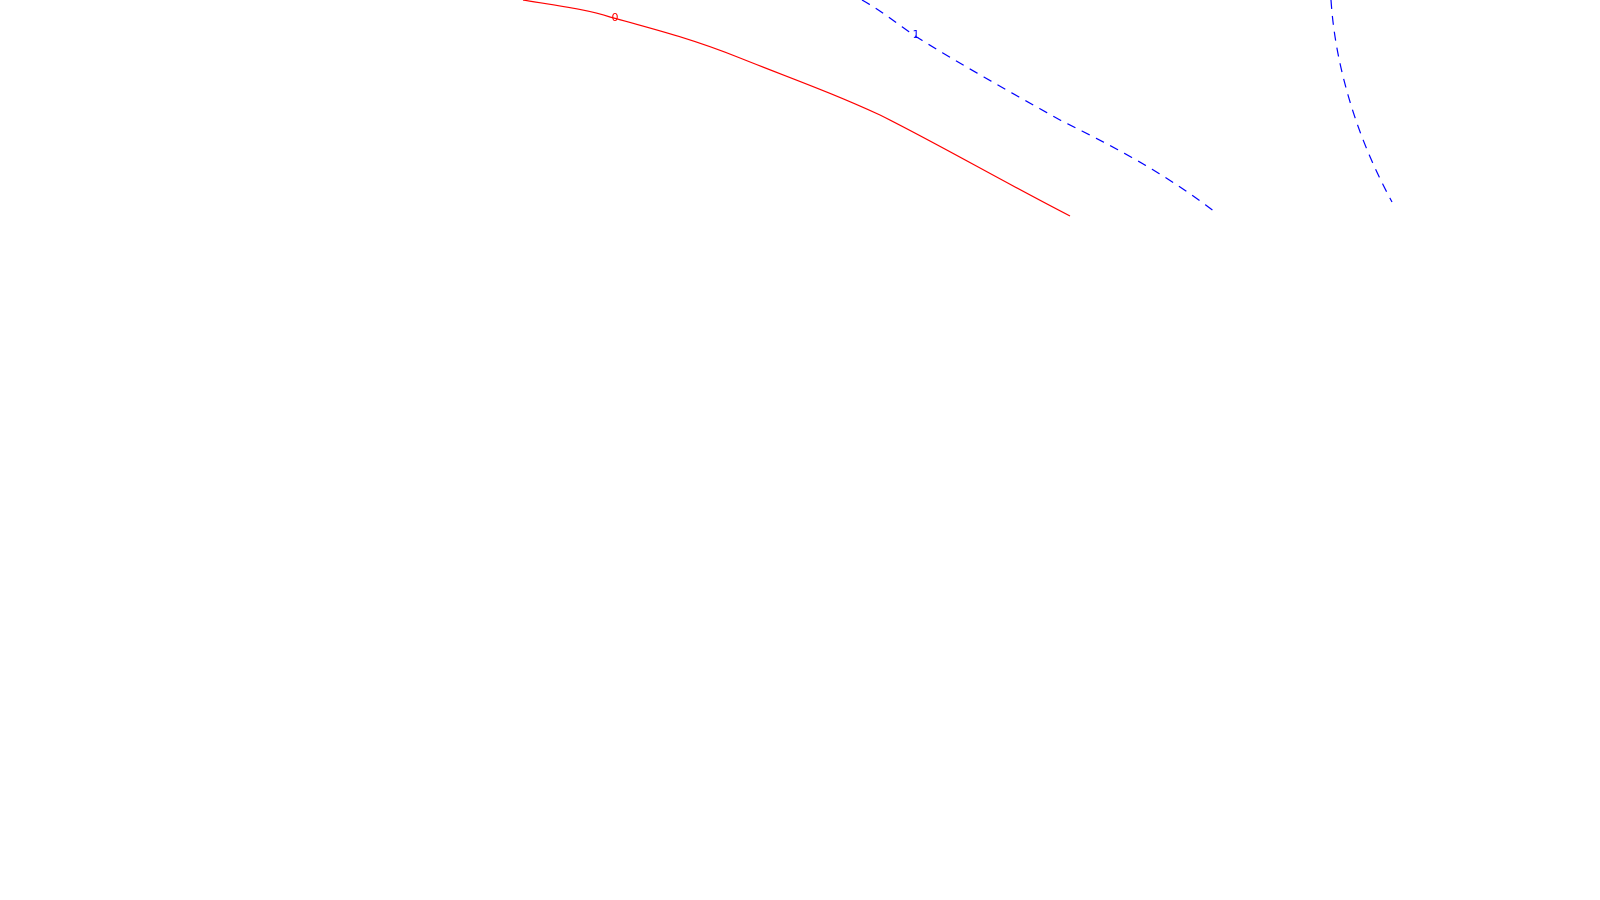  Describe the element at coordinates (916, 34) in the screenshot. I see `contour-label-level-1: 1` at that location.